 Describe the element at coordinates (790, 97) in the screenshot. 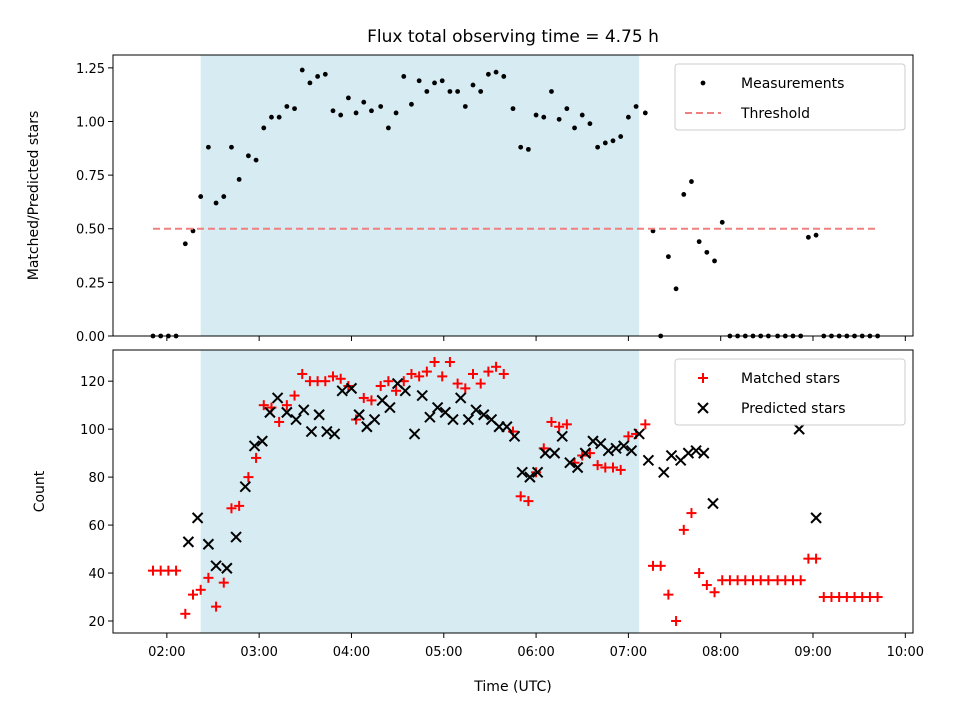

I see `top-legend-box` at that location.